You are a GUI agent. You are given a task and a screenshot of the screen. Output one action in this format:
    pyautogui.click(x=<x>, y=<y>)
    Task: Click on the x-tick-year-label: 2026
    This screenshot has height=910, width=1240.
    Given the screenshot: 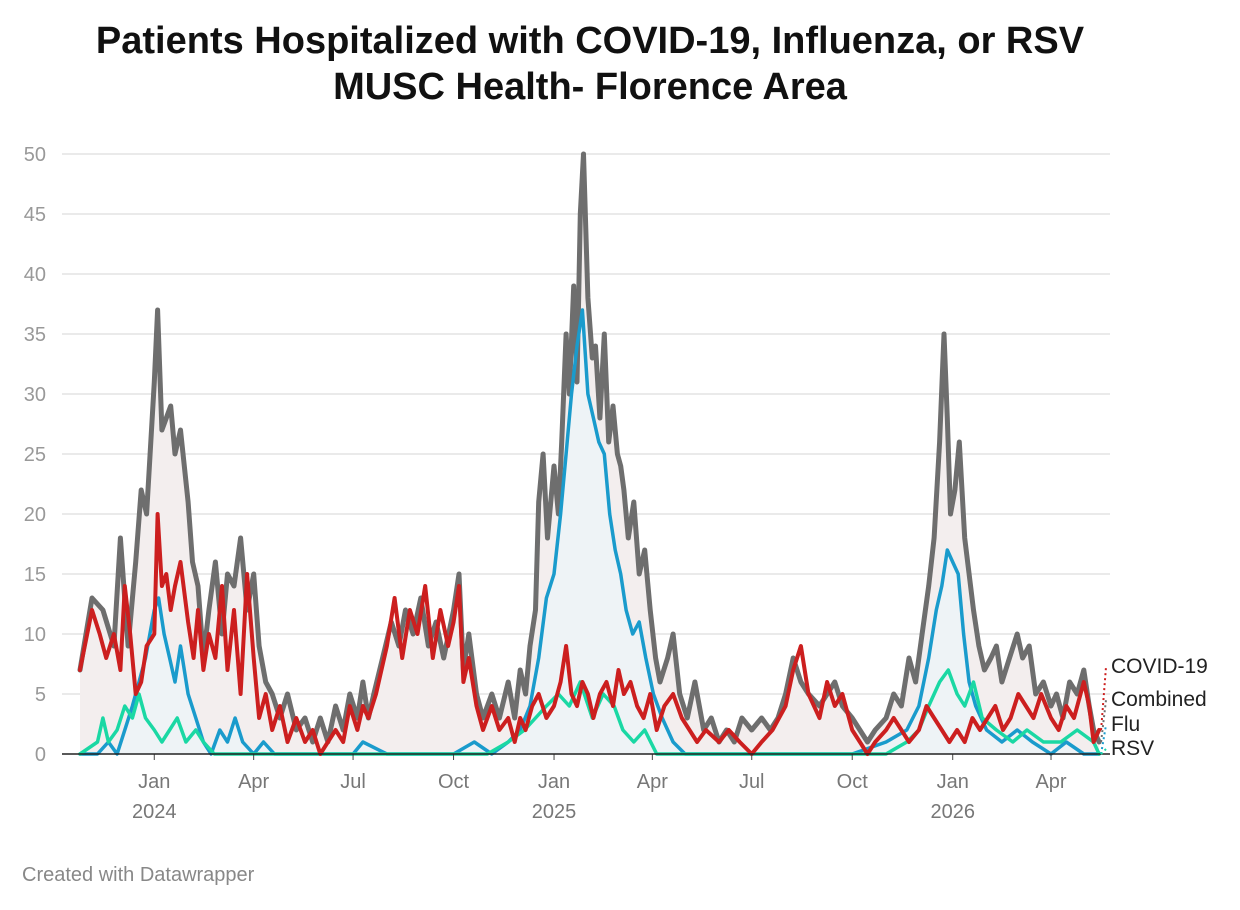 What is the action you would take?
    pyautogui.click(x=952, y=812)
    